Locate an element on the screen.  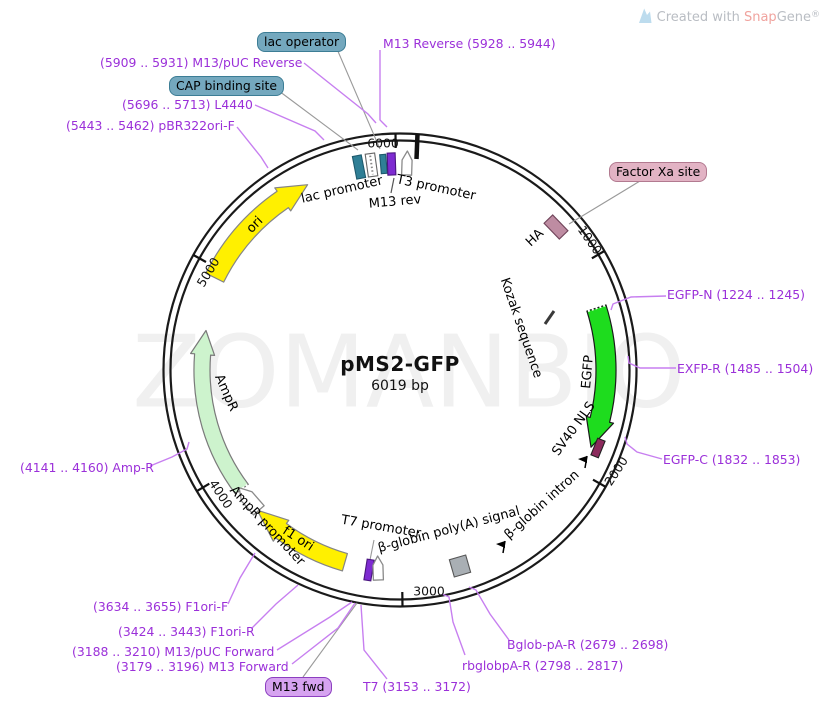
t3-promoter-arrow is located at coordinates (406, 163).